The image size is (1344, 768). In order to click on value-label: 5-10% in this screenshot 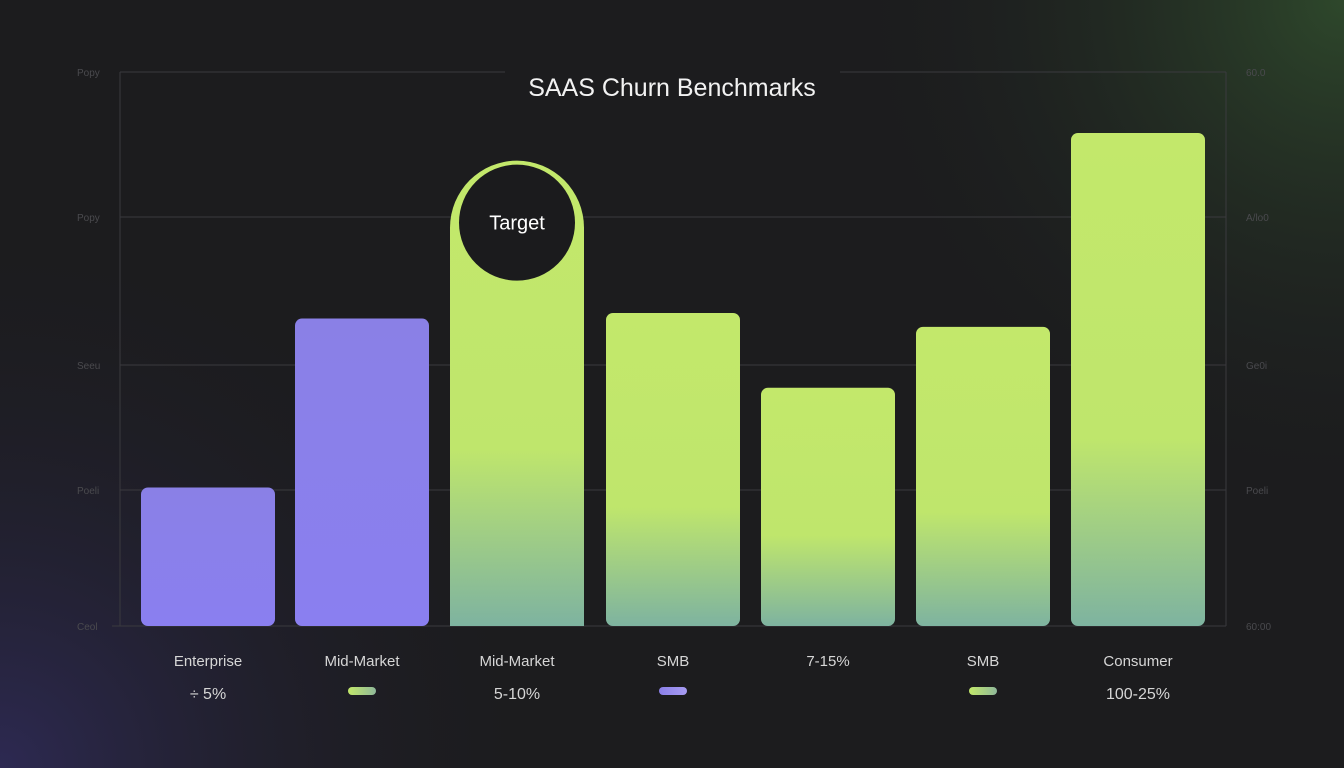, I will do `click(517, 694)`.